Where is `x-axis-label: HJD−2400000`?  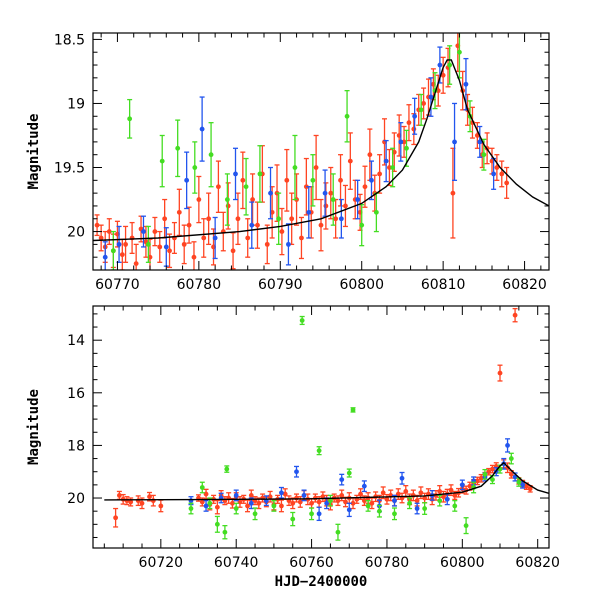
x-axis-label: HJD−2400000 is located at coordinates (321, 582).